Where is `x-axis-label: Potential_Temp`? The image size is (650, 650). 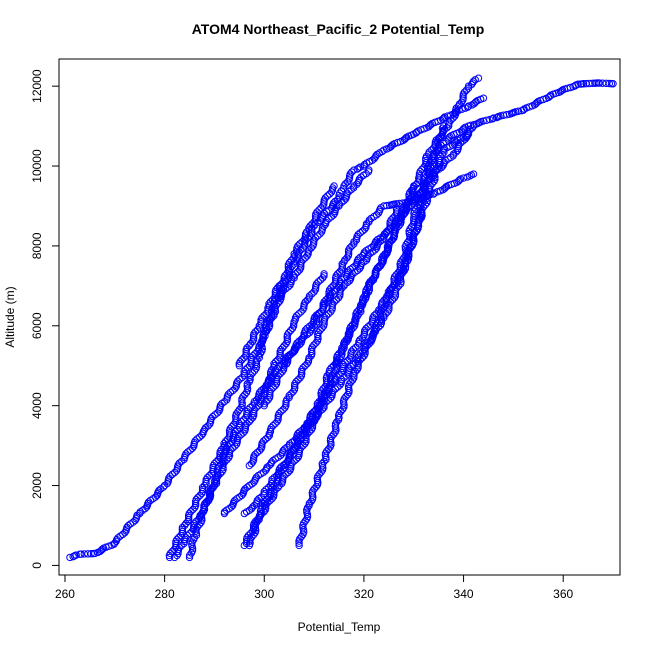 x-axis-label: Potential_Temp is located at coordinates (339, 627).